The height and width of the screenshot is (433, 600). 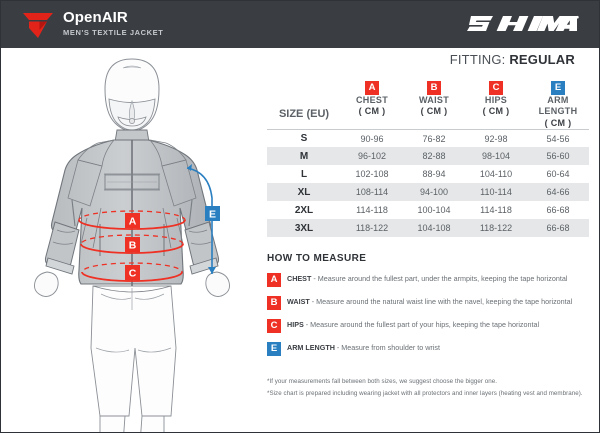 I want to click on elbow-detail, so click(x=132, y=237).